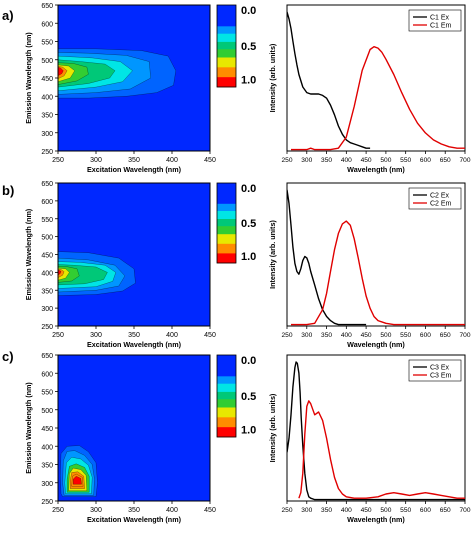 This screenshot has width=474, height=535. I want to click on legend-entry-label: C2 Ex, so click(440, 196).